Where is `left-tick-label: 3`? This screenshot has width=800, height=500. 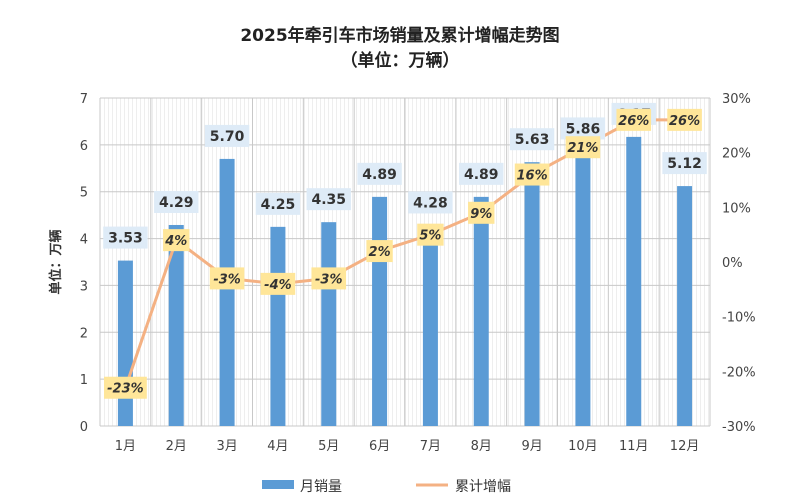
left-tick-label: 3 is located at coordinates (84, 286).